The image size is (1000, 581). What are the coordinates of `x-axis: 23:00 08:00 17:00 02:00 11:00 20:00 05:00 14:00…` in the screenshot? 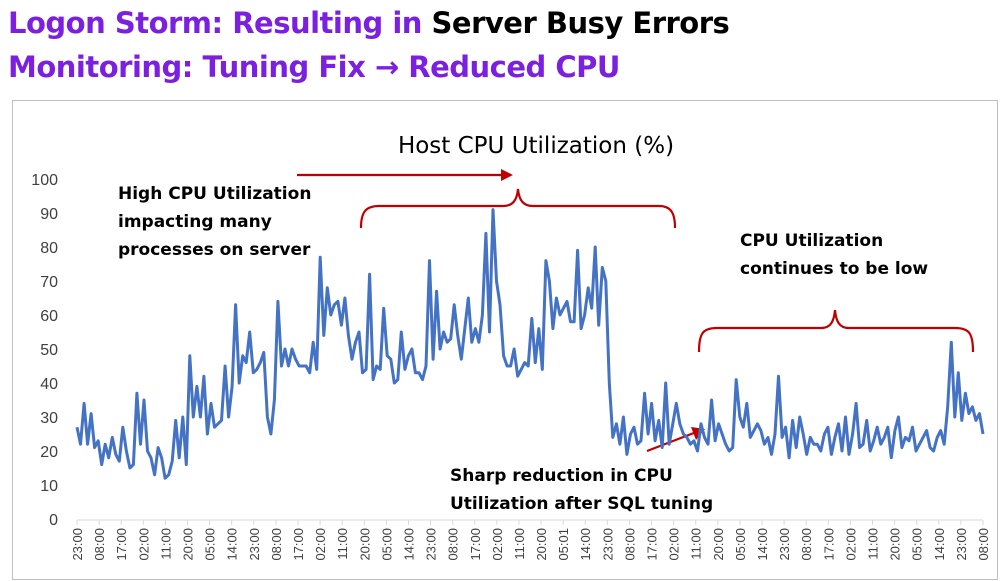 It's located at (530, 540).